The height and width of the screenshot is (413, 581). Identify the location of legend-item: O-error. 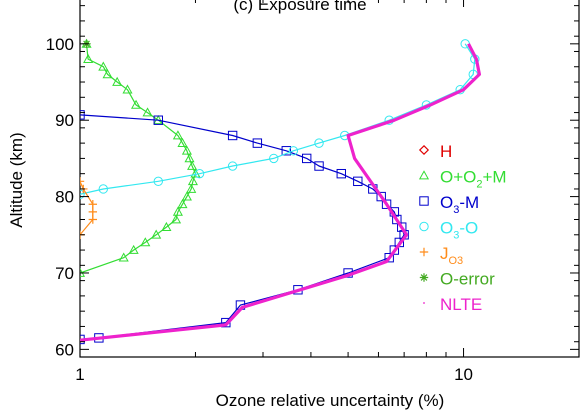
(457, 279).